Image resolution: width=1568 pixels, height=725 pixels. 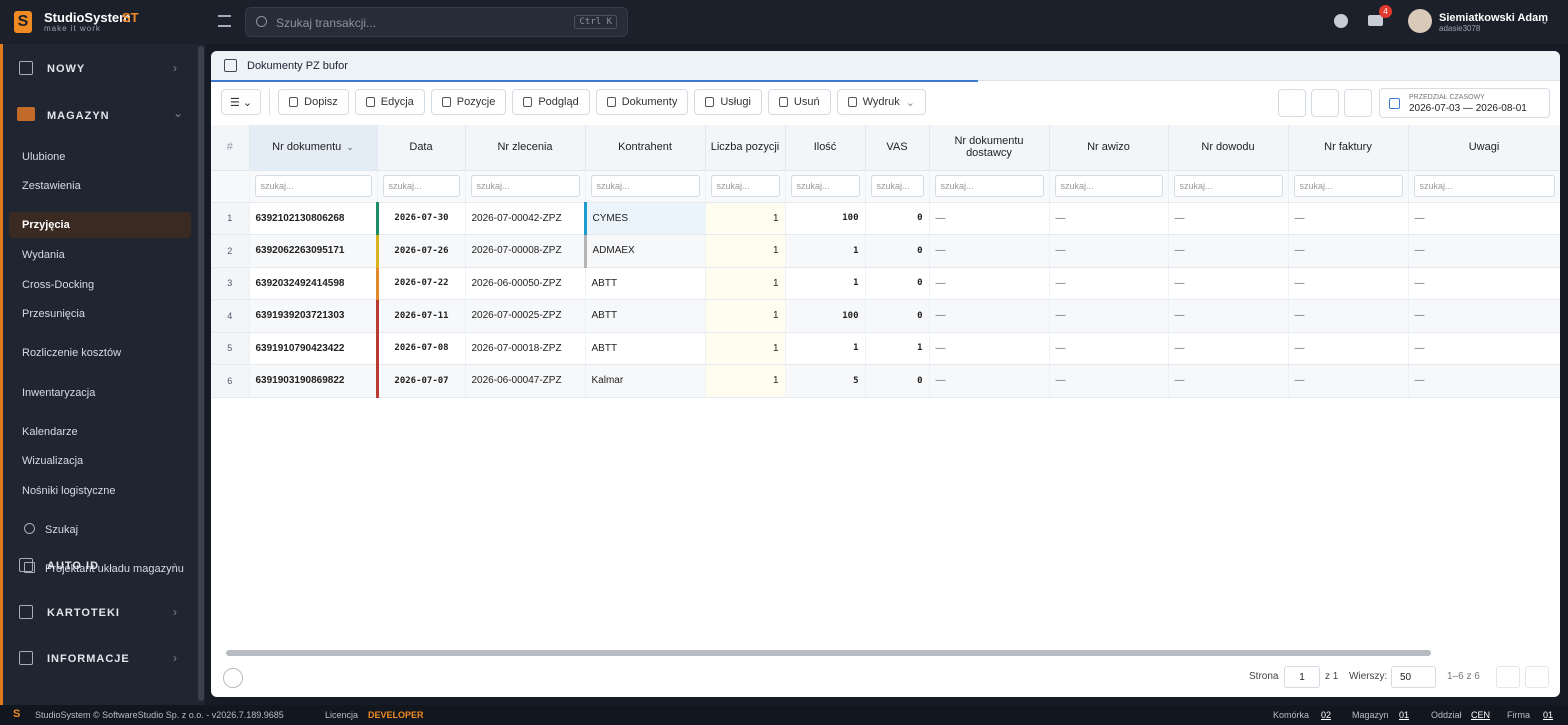 What do you see at coordinates (53, 461) in the screenshot?
I see `nav-link: Wizualizacja` at bounding box center [53, 461].